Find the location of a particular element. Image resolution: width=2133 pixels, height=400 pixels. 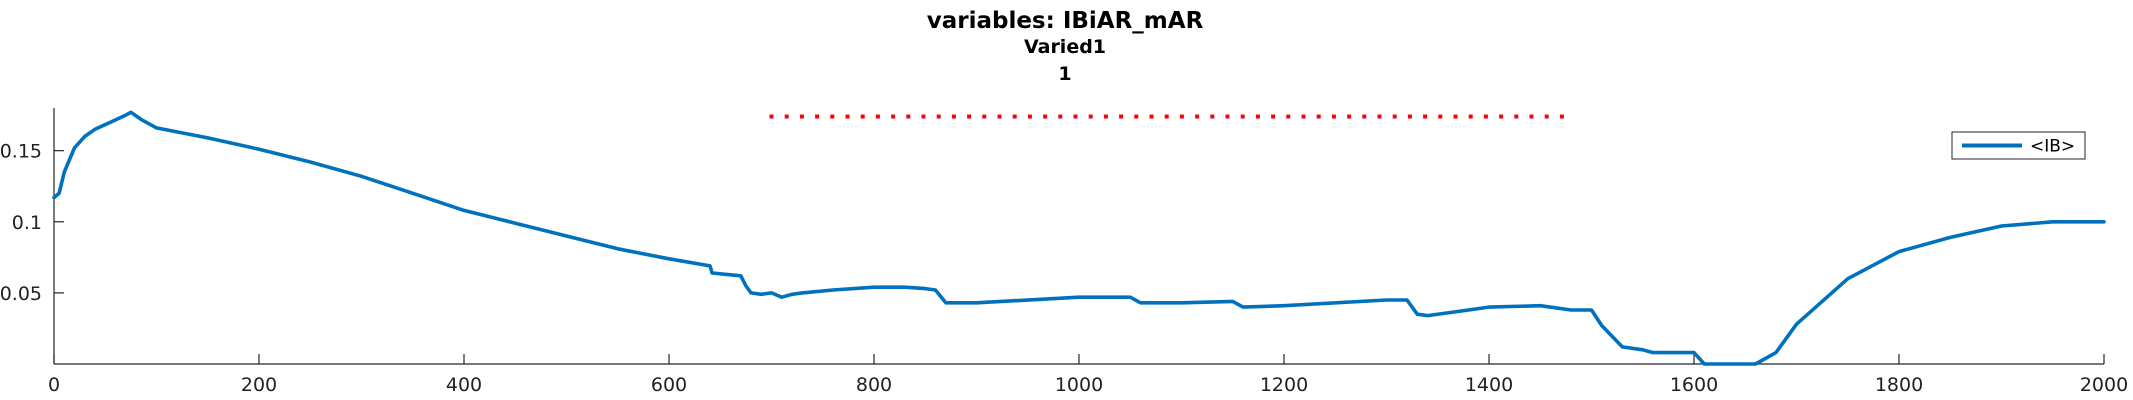

y-axis-ticks: 0.05 0.1 0.15 is located at coordinates (32, 223).